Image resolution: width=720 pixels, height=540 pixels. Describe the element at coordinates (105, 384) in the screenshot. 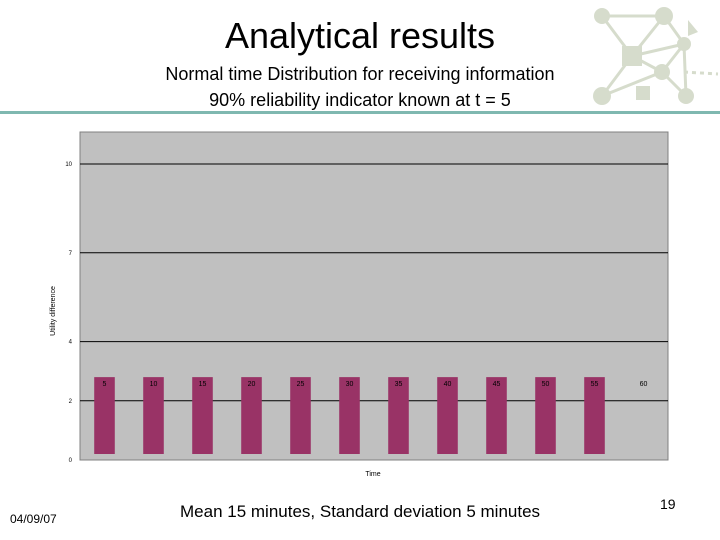

I see `x-tick-label: 5` at that location.